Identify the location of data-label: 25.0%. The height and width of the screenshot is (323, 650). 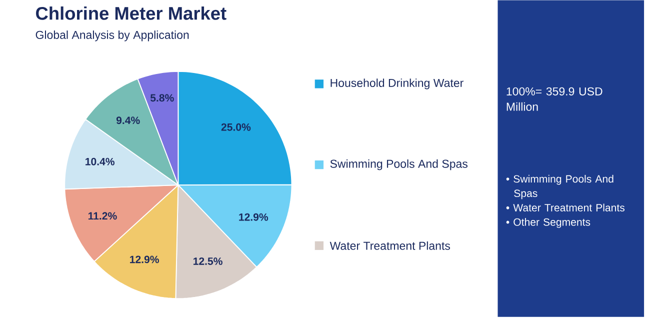
(236, 127).